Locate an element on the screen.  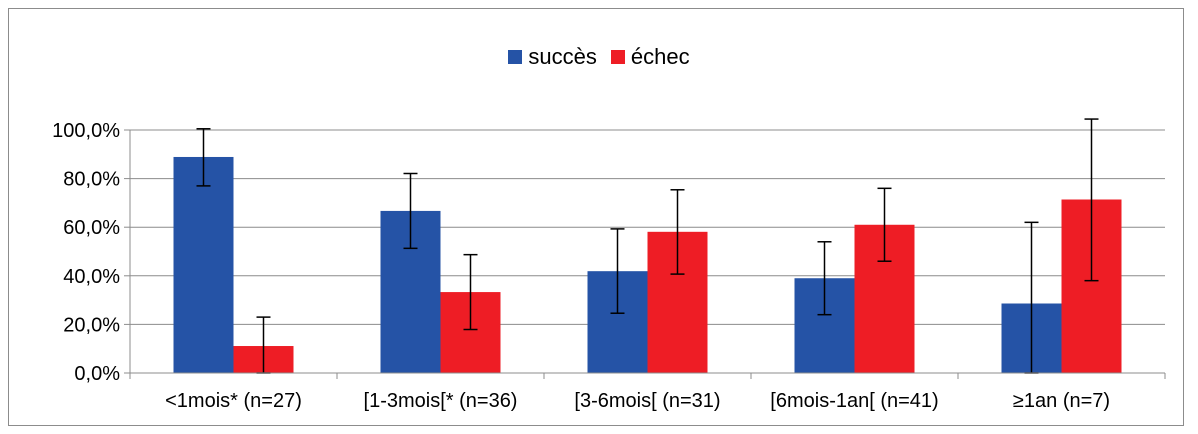
legend-item-failure: échec is located at coordinates (650, 57).